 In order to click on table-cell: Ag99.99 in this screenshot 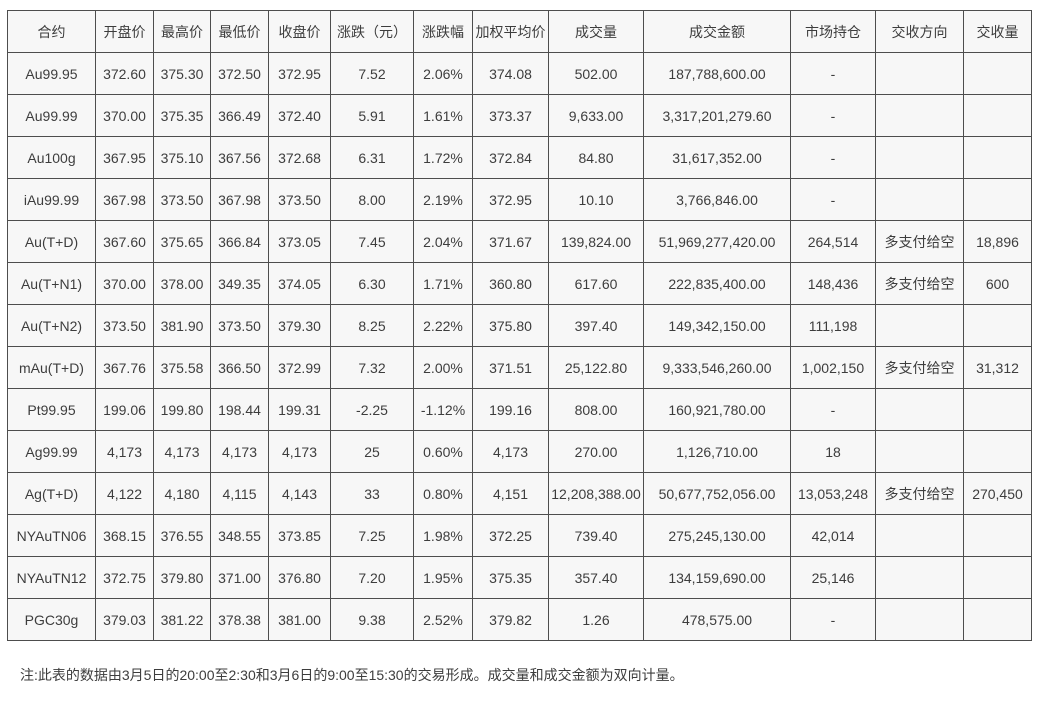, I will do `click(51, 451)`.